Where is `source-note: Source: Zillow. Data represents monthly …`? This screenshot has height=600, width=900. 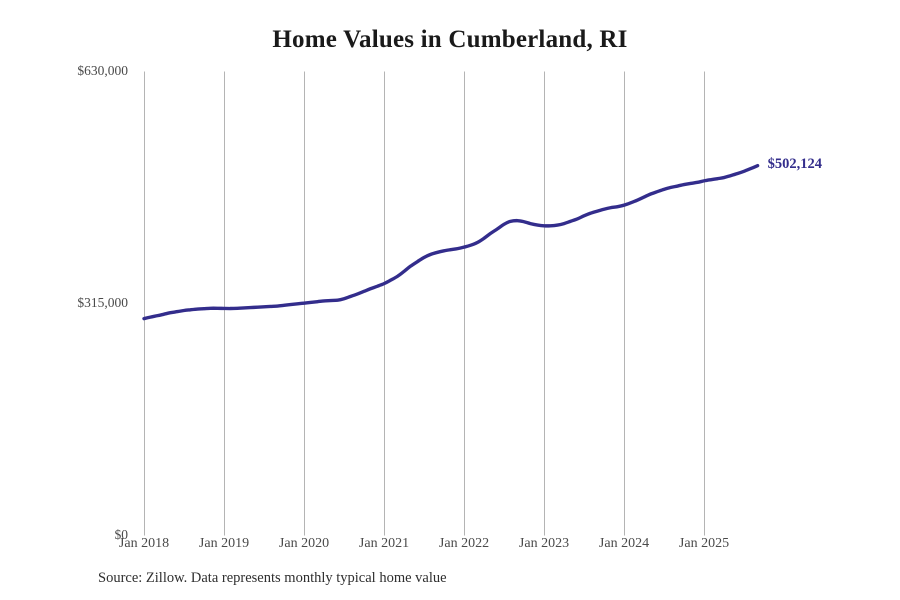 source-note: Source: Zillow. Data represents monthly … is located at coordinates (272, 578).